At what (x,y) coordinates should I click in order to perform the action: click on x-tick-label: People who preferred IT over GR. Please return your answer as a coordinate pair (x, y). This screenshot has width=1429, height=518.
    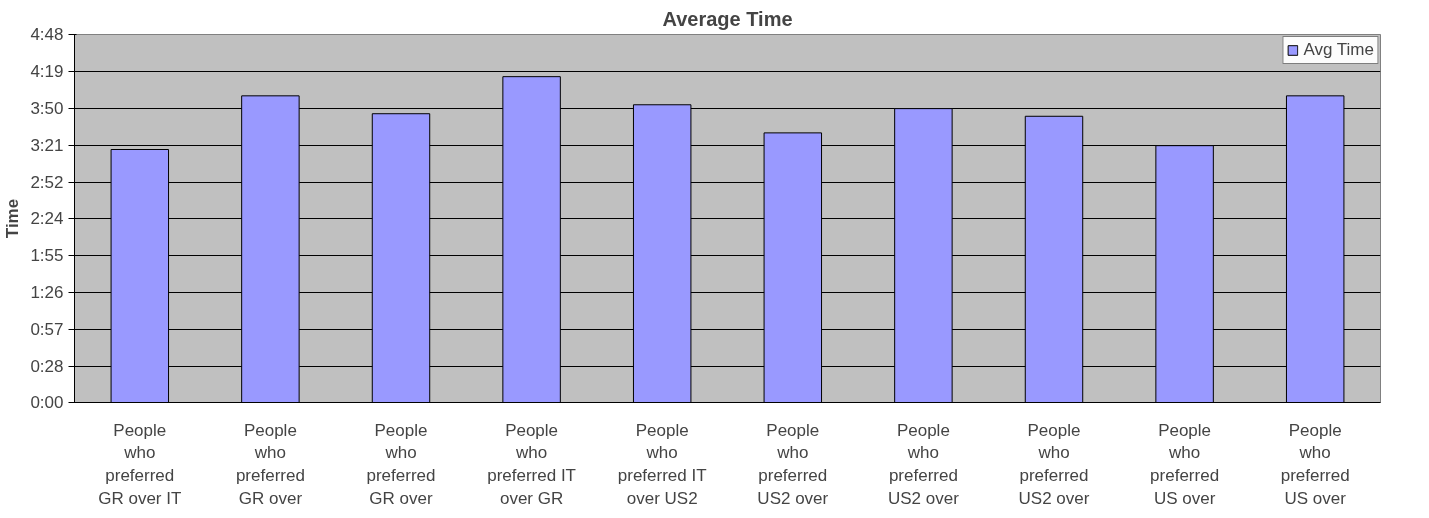
    Looking at the image, I should click on (532, 464).